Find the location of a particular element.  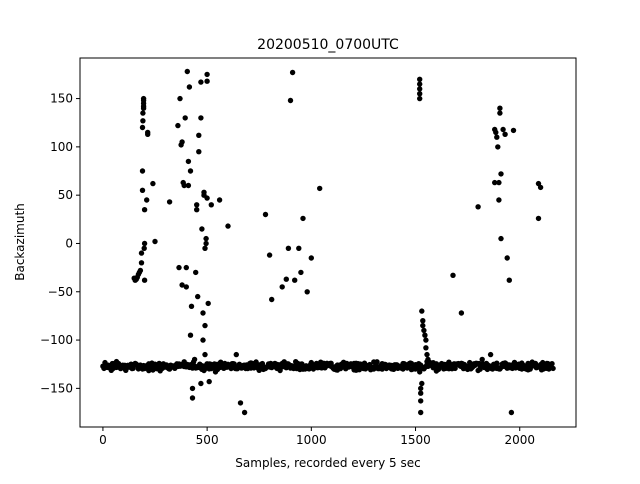

y-tick-label: −150 is located at coordinates (56, 388).